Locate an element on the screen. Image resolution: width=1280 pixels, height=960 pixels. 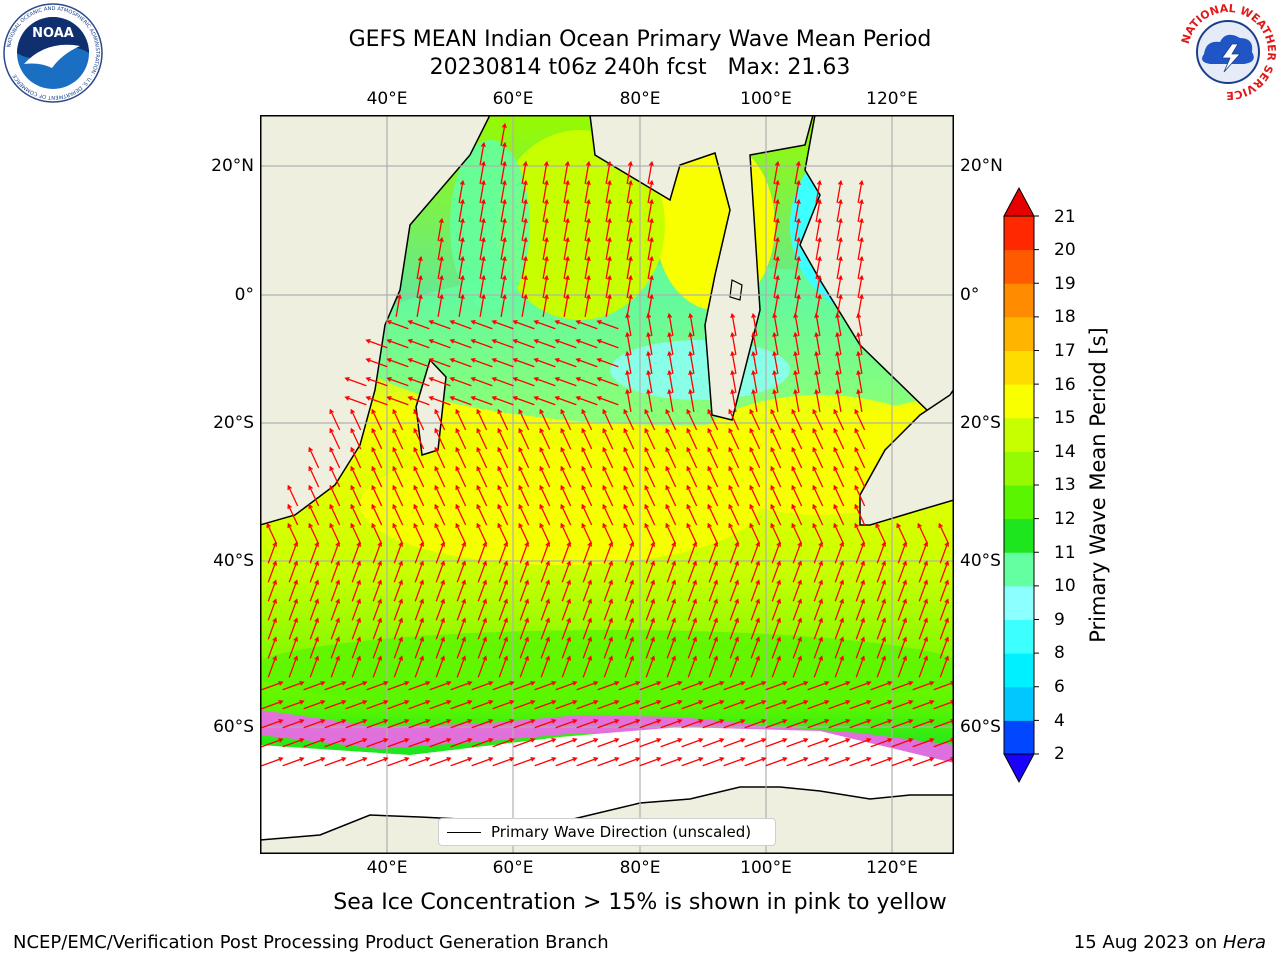
colorbar-label: Primary Wave Mean Period [s] is located at coordinates (1098, 485).